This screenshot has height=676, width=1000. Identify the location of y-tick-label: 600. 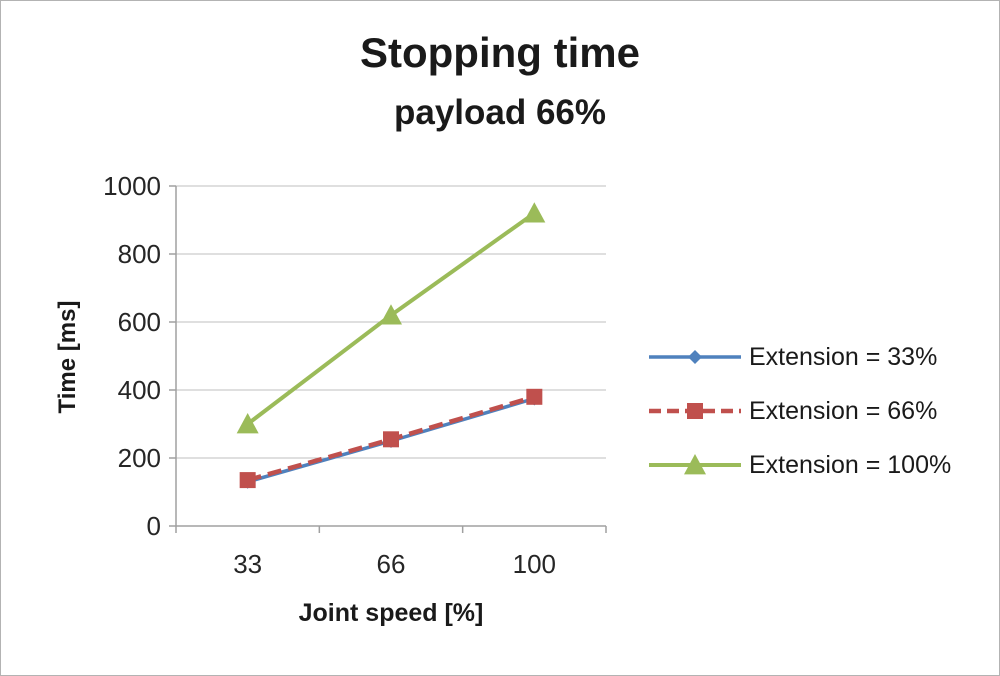
(139, 322).